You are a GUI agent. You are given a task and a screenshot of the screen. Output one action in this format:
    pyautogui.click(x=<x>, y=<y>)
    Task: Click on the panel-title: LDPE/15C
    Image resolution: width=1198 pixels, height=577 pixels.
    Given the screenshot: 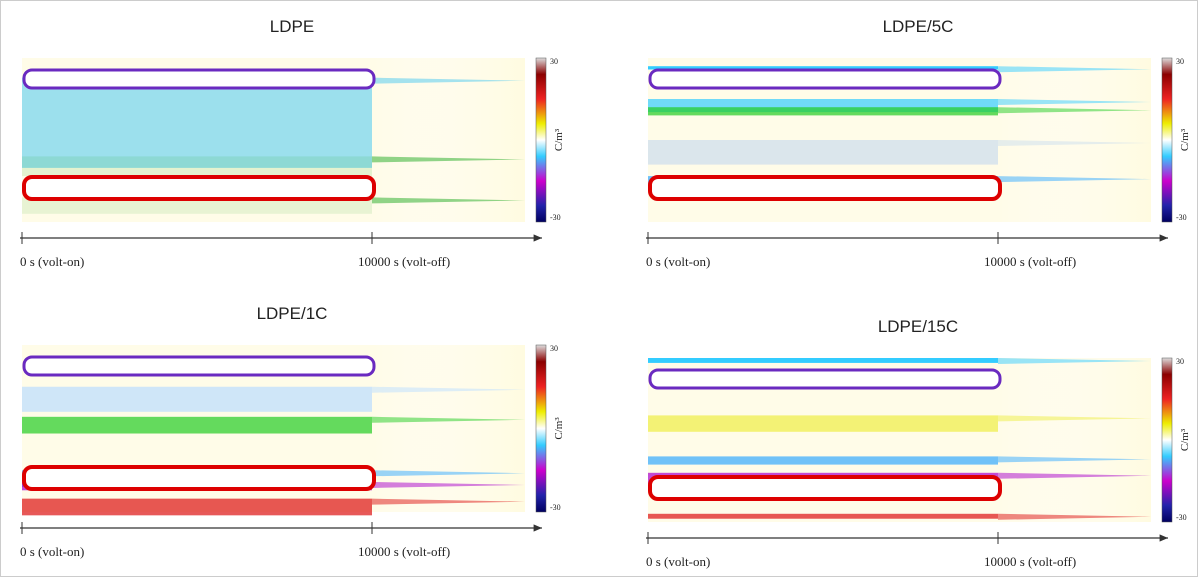 What is the action you would take?
    pyautogui.click(x=918, y=326)
    